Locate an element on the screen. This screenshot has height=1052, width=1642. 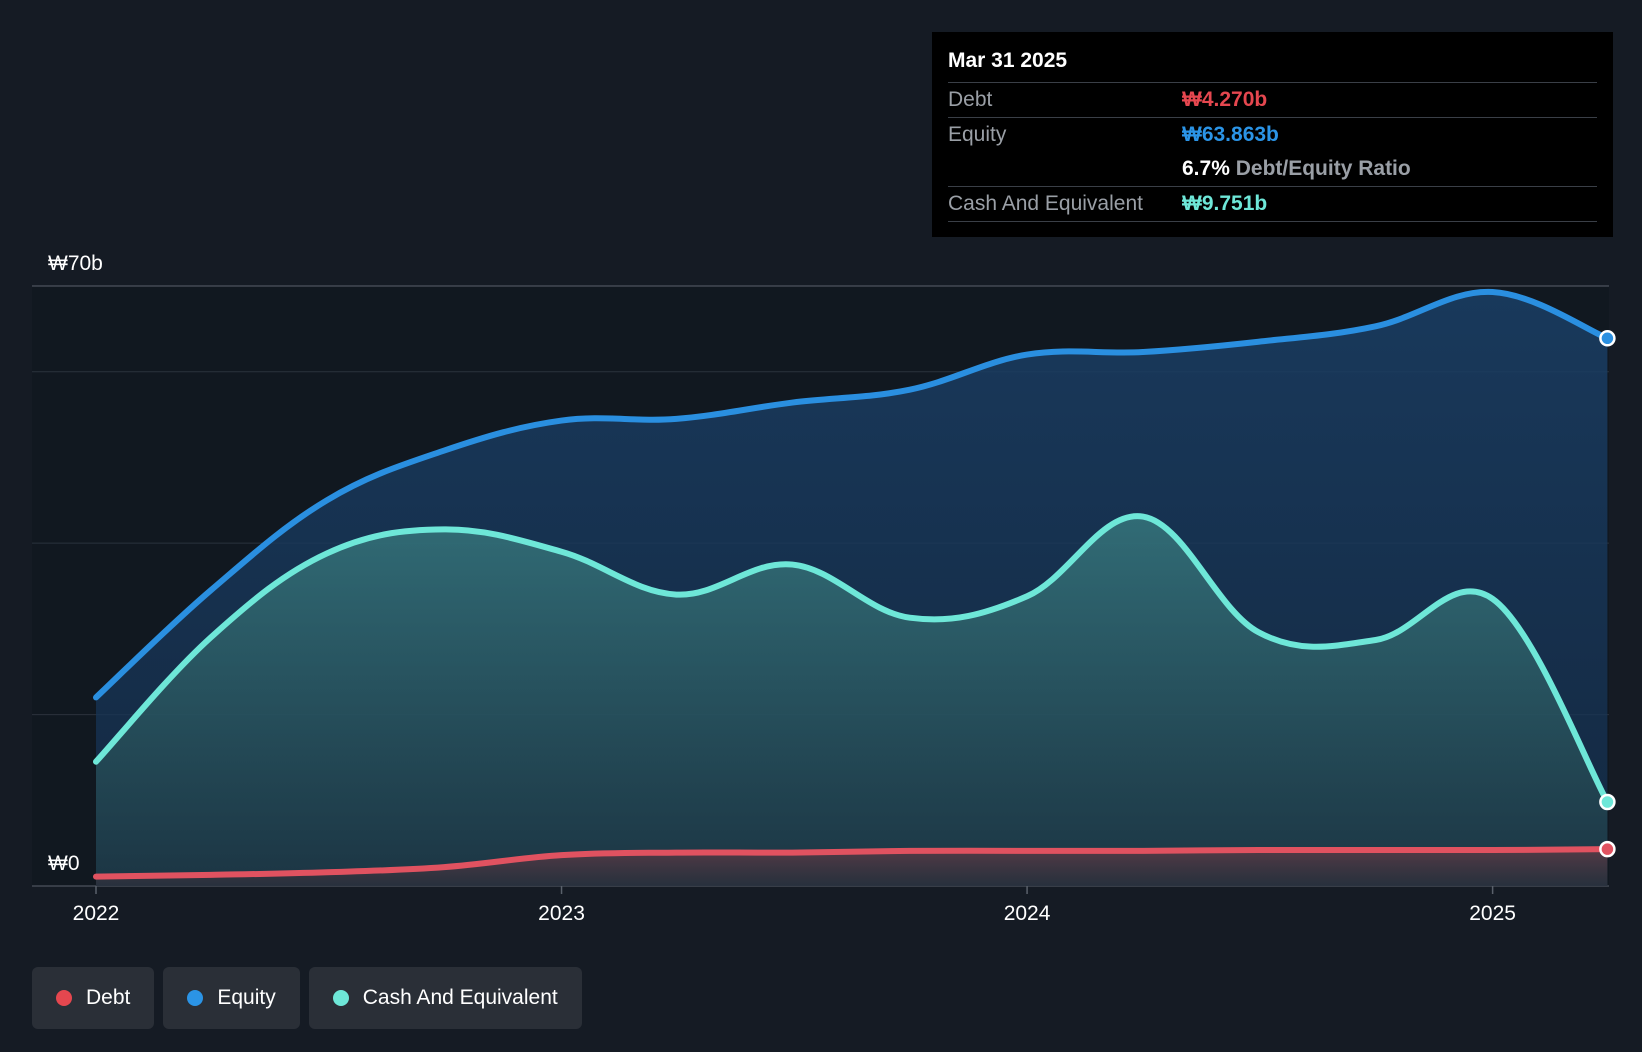
y-tick-label-max: ₩70b is located at coordinates (75, 263).